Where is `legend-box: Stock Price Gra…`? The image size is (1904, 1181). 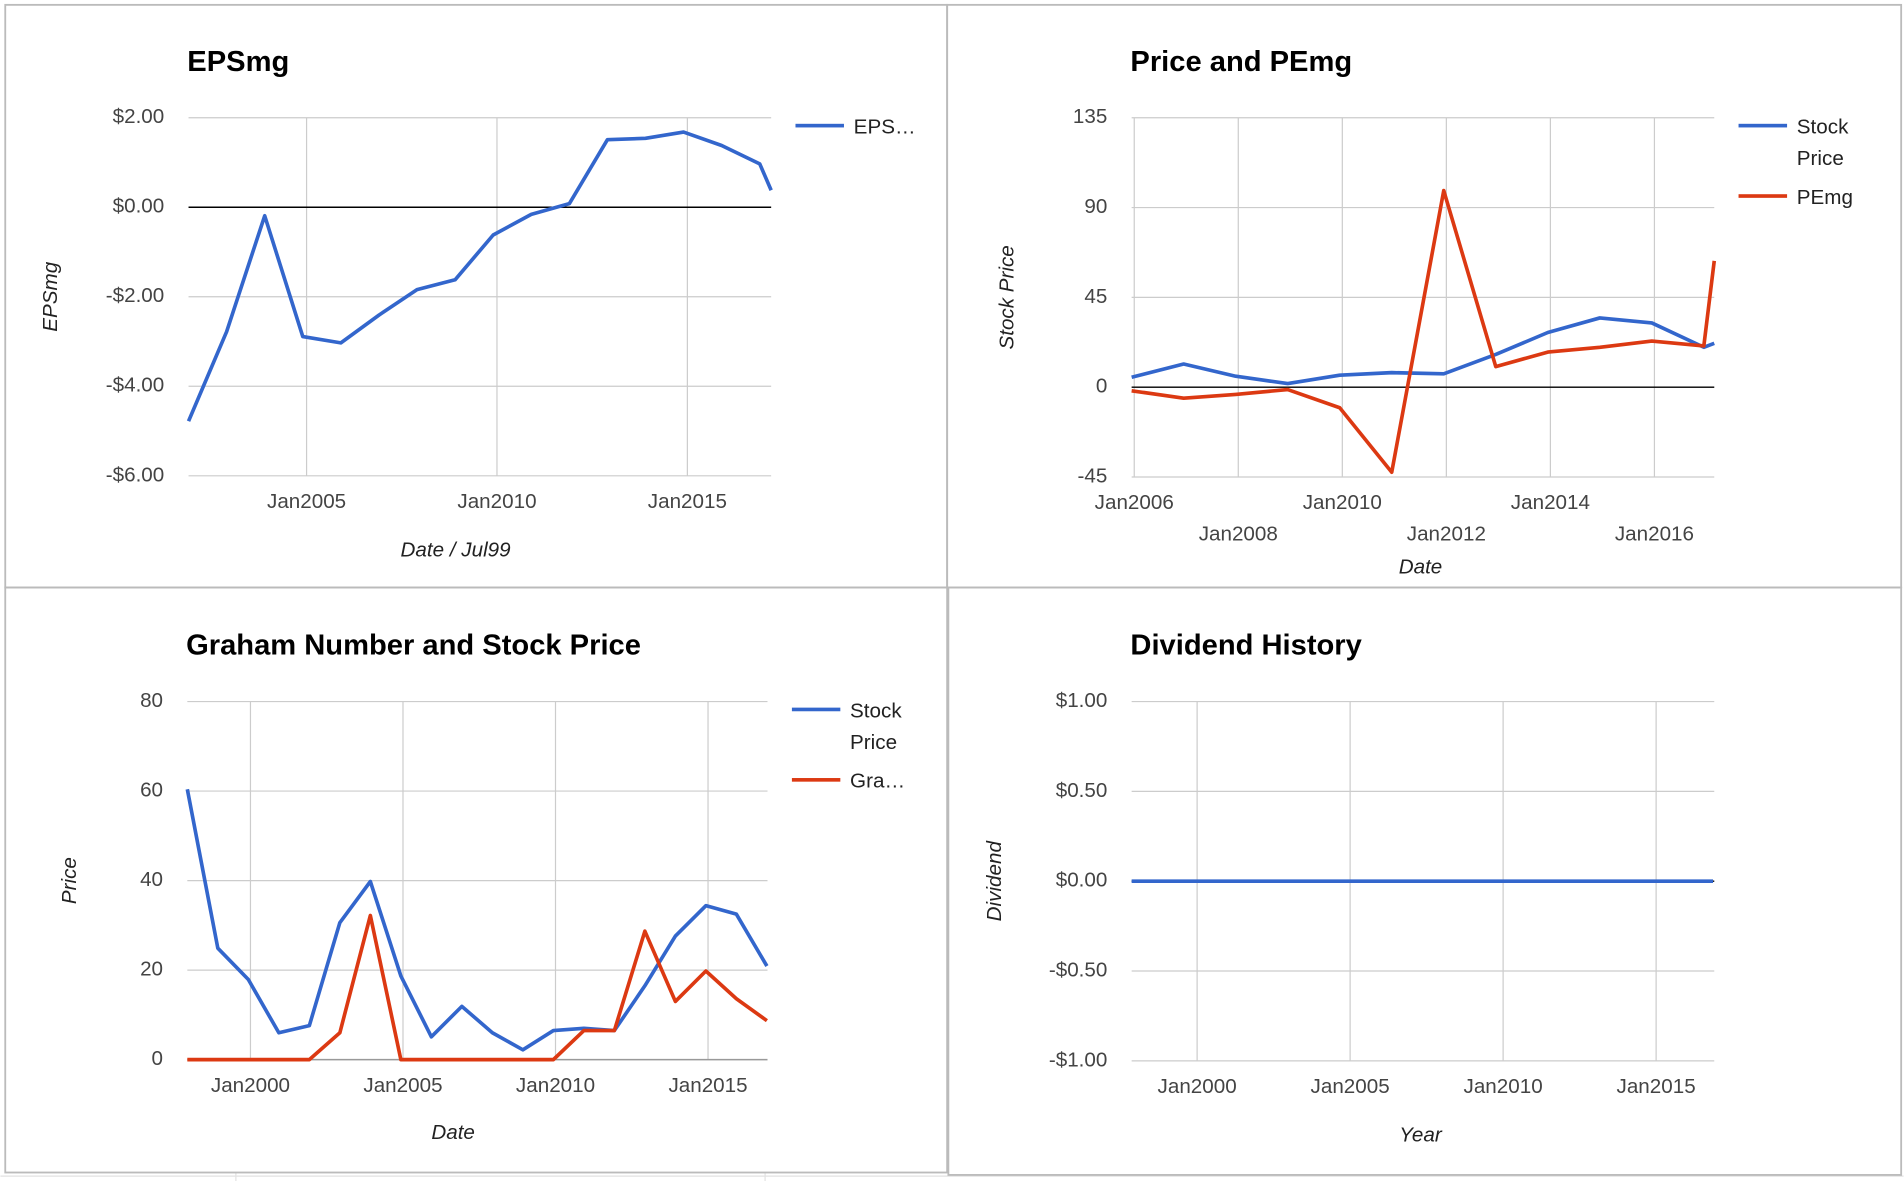 legend-box: Stock Price Gra… is located at coordinates (870, 746).